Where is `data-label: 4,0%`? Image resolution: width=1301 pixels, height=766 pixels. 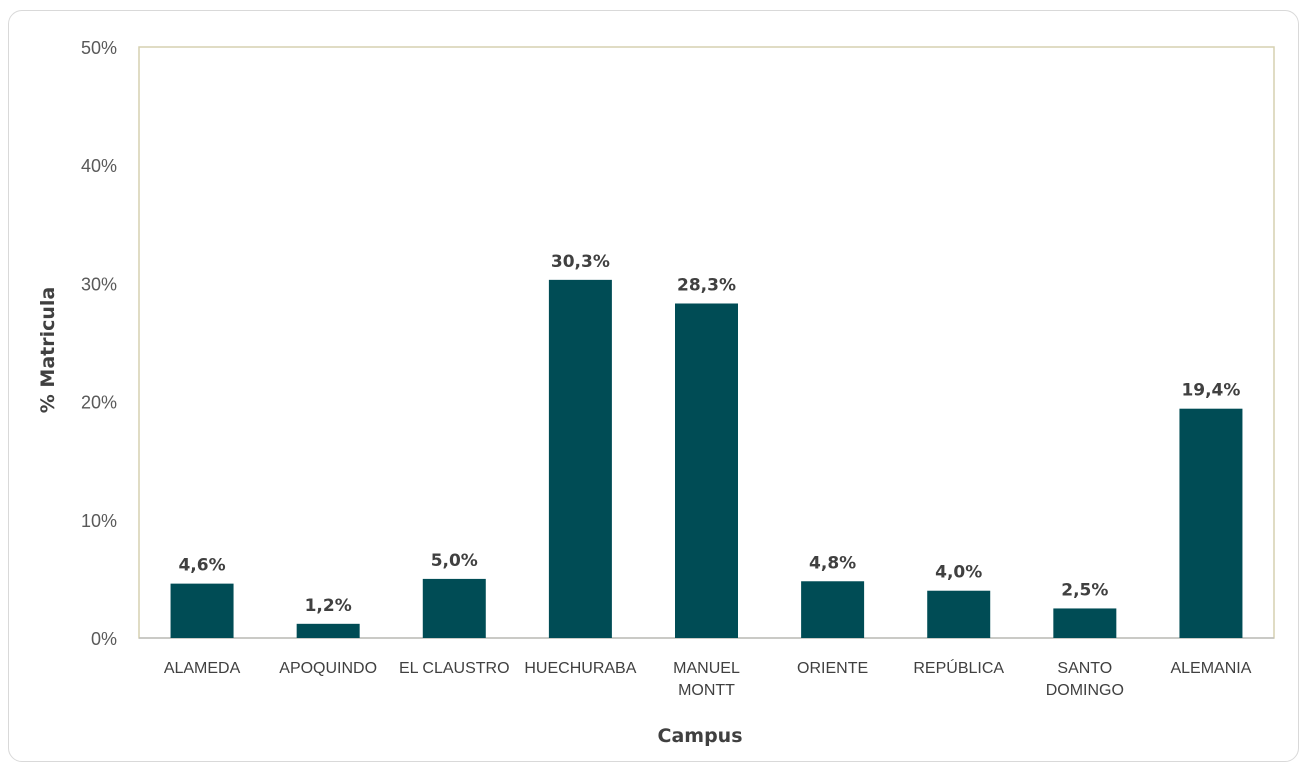
data-label: 4,0% is located at coordinates (958, 573).